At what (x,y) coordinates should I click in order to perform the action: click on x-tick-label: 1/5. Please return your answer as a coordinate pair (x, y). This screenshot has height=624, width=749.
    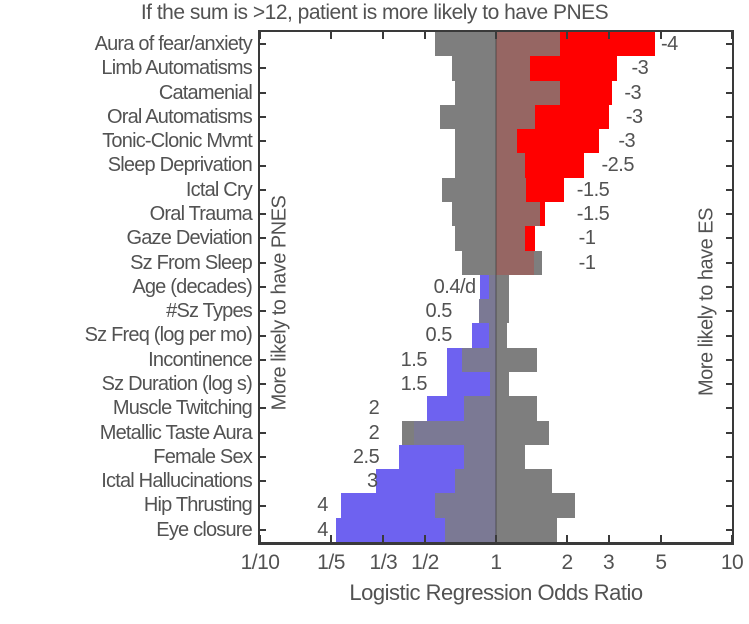
    Looking at the image, I should click on (331, 562).